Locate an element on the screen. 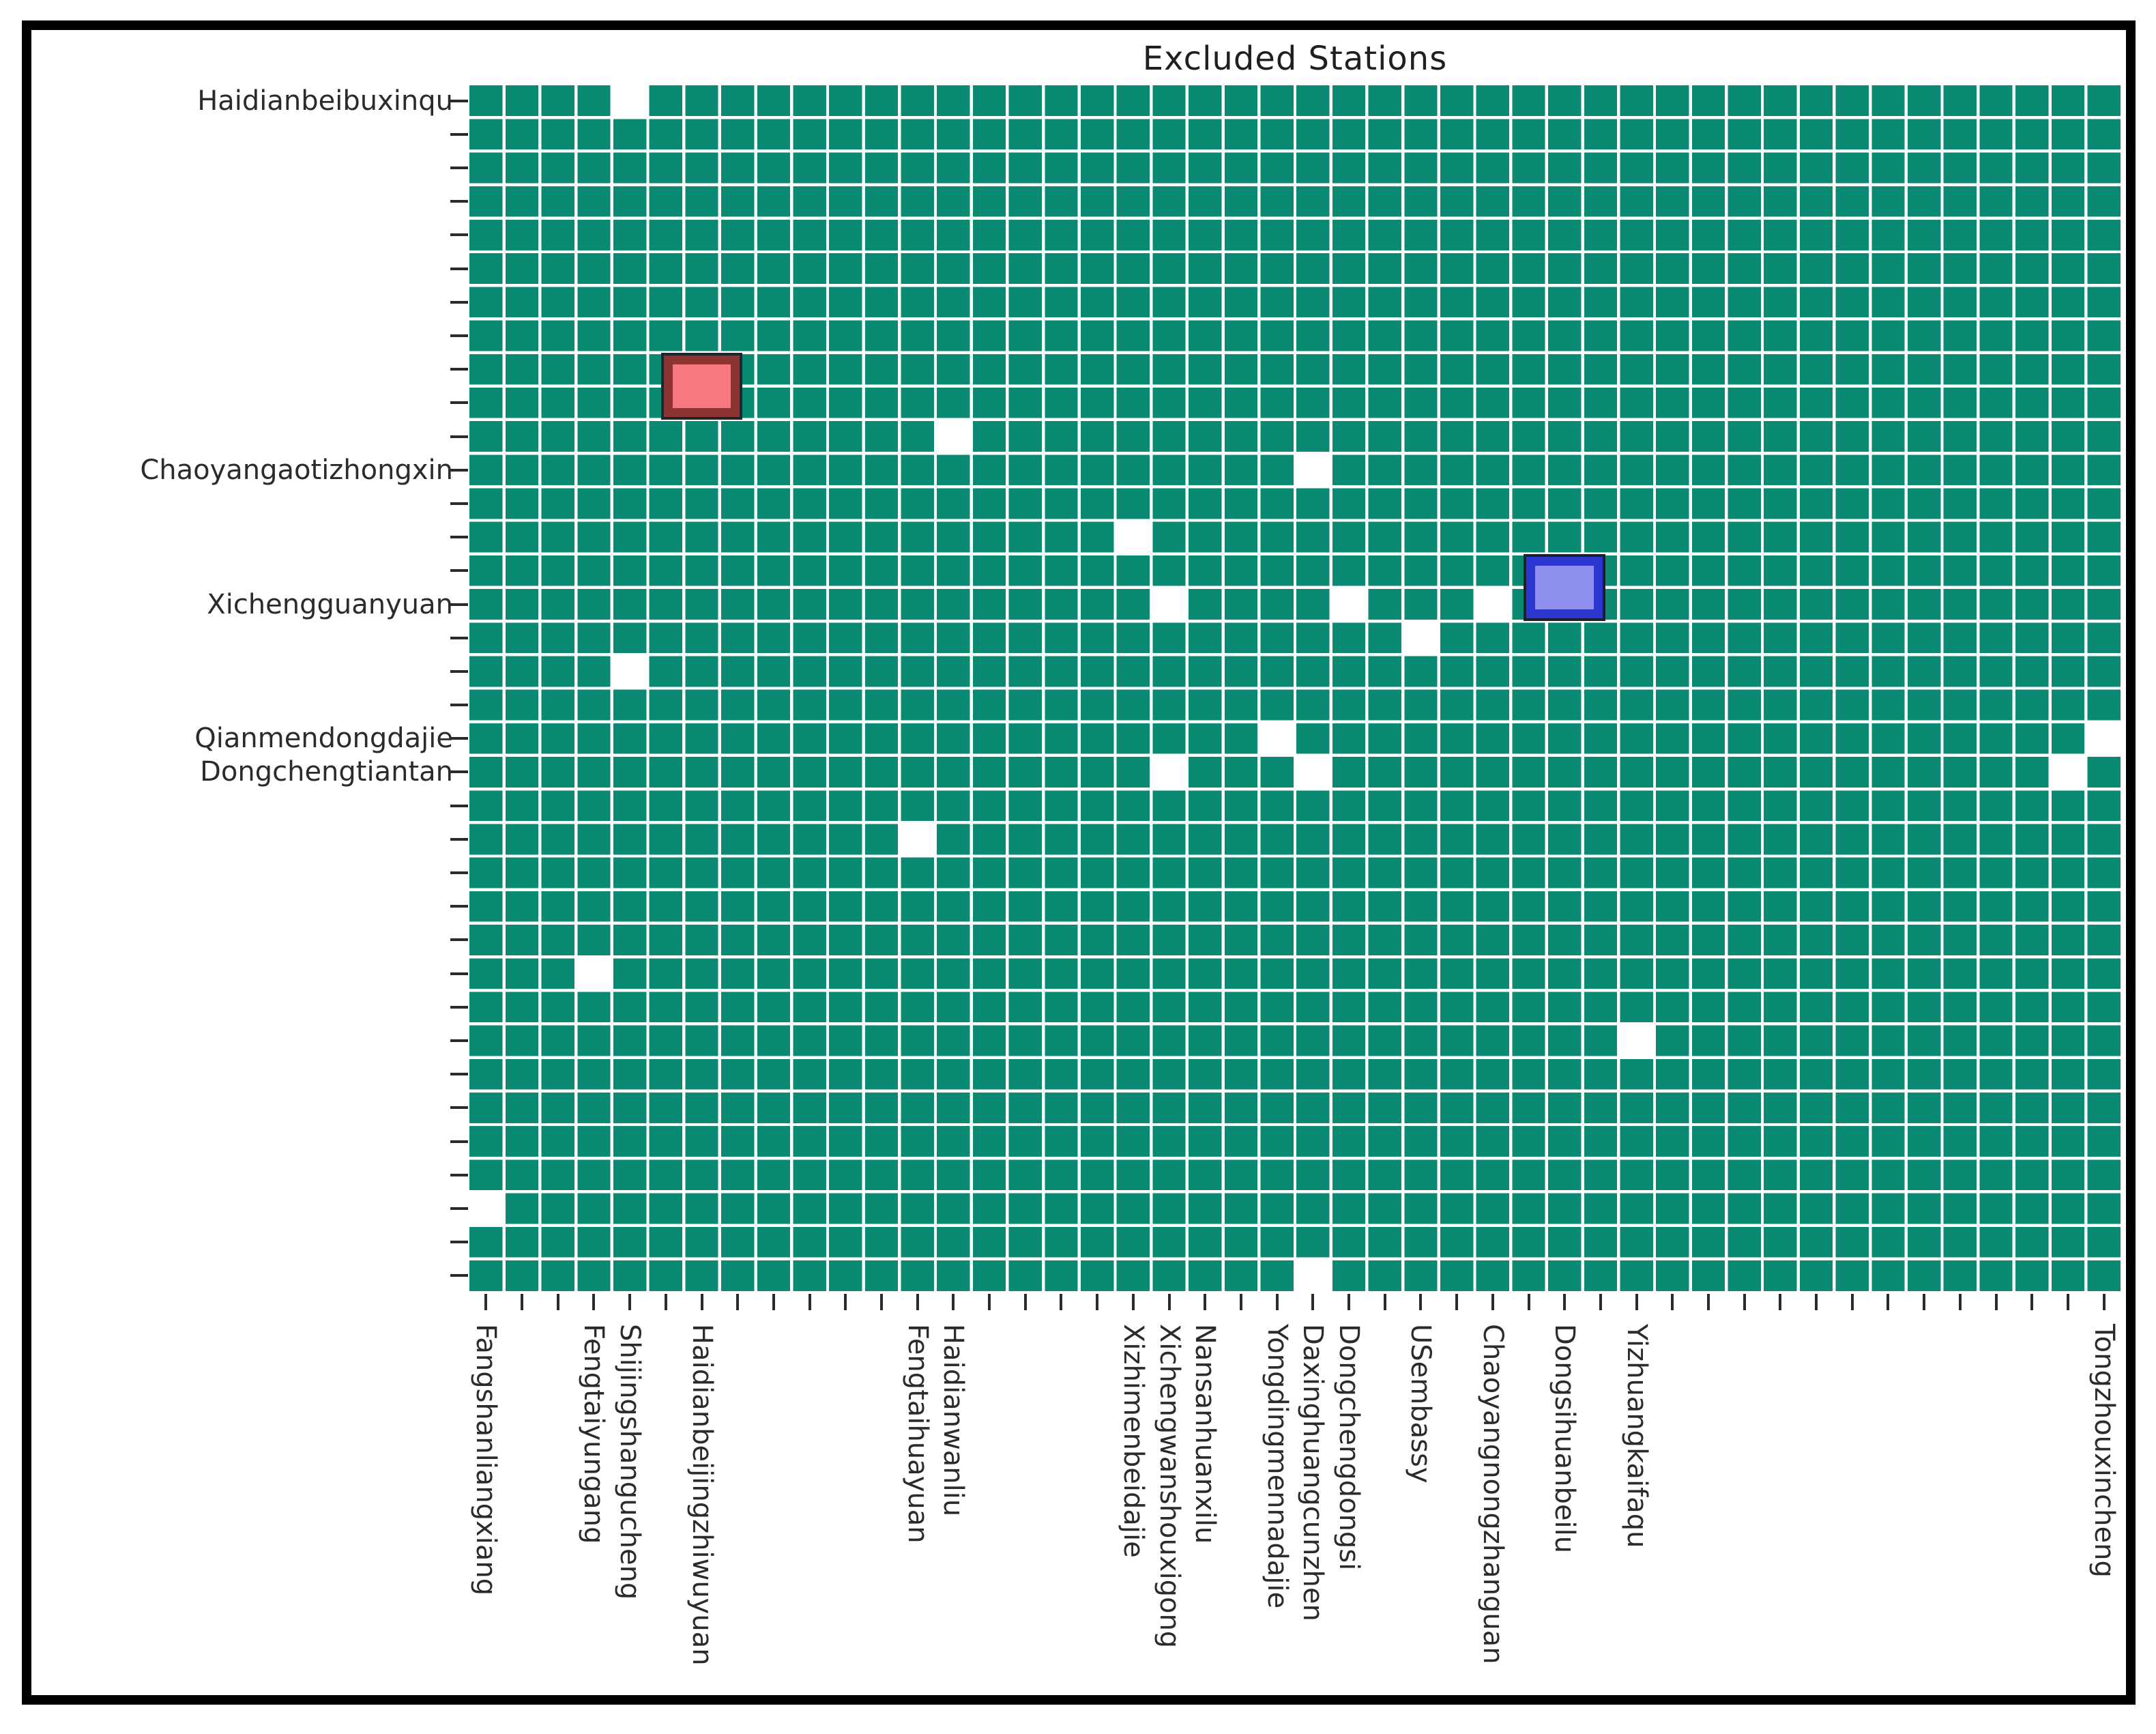 This screenshot has height=1734, width=2156. x-tick-label: Daxinghuangcunzhen is located at coordinates (1313, 1472).